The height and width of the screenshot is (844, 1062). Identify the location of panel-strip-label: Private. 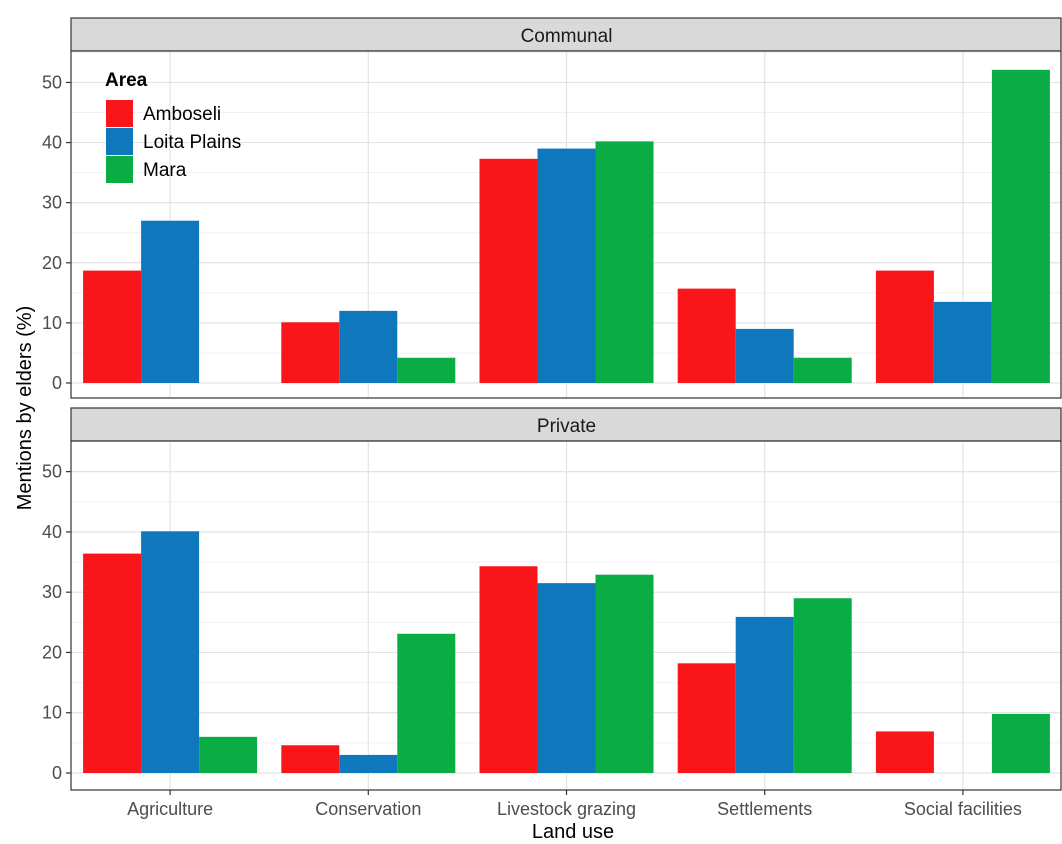
(566, 426).